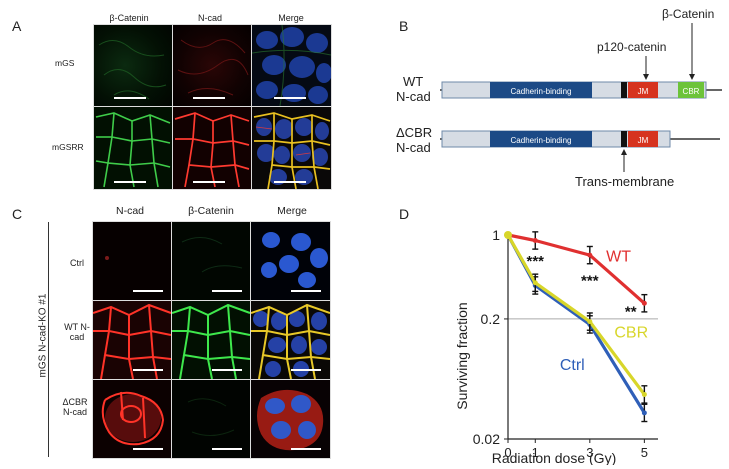 The image size is (729, 469). What do you see at coordinates (48, 339) in the screenshot?
I see `panel-c-group-bracket` at bounding box center [48, 339].